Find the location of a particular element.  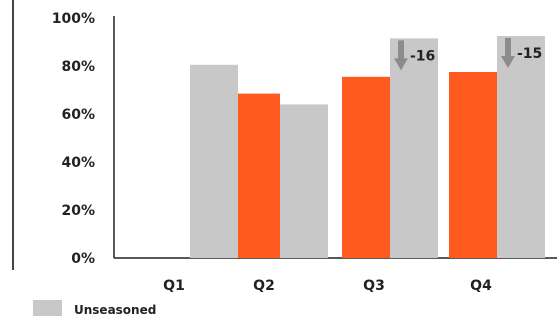

bar-orange-q4 is located at coordinates (473, 165).